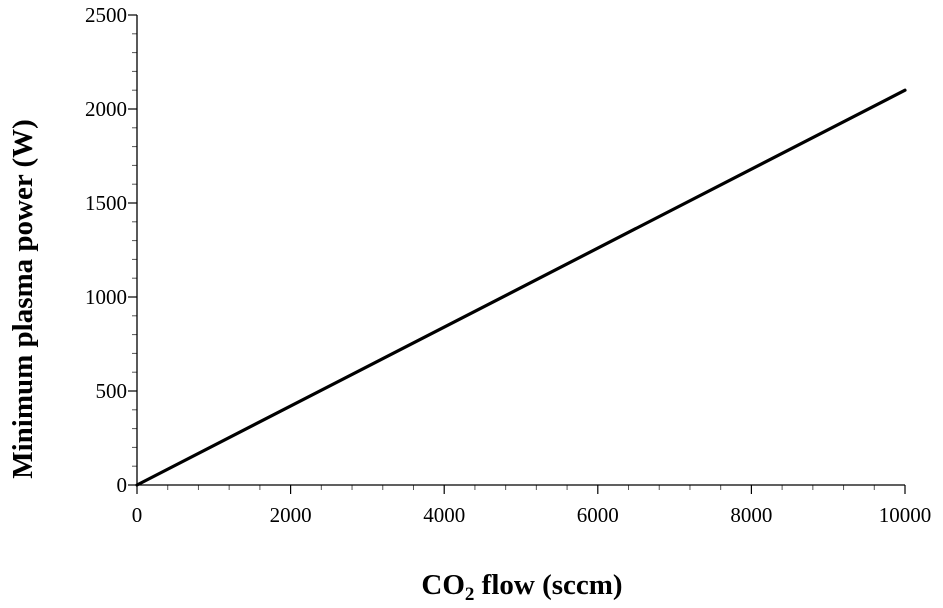  What do you see at coordinates (106, 15) in the screenshot?
I see `y-tick-label: 2500` at bounding box center [106, 15].